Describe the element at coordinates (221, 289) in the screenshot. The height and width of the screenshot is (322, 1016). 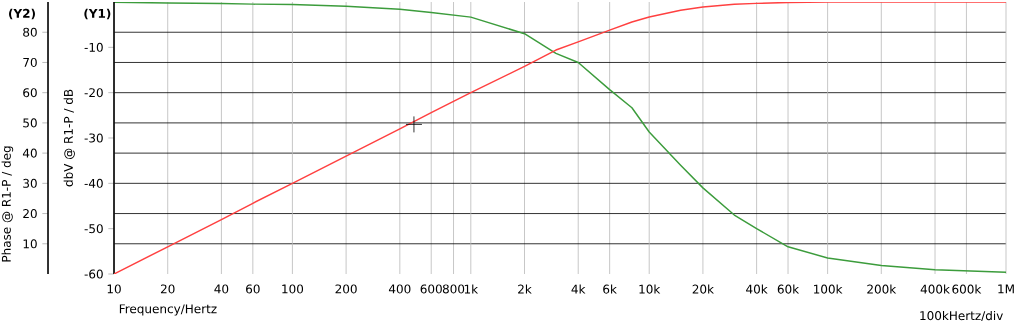
I see `x-tick-label: 40` at that location.